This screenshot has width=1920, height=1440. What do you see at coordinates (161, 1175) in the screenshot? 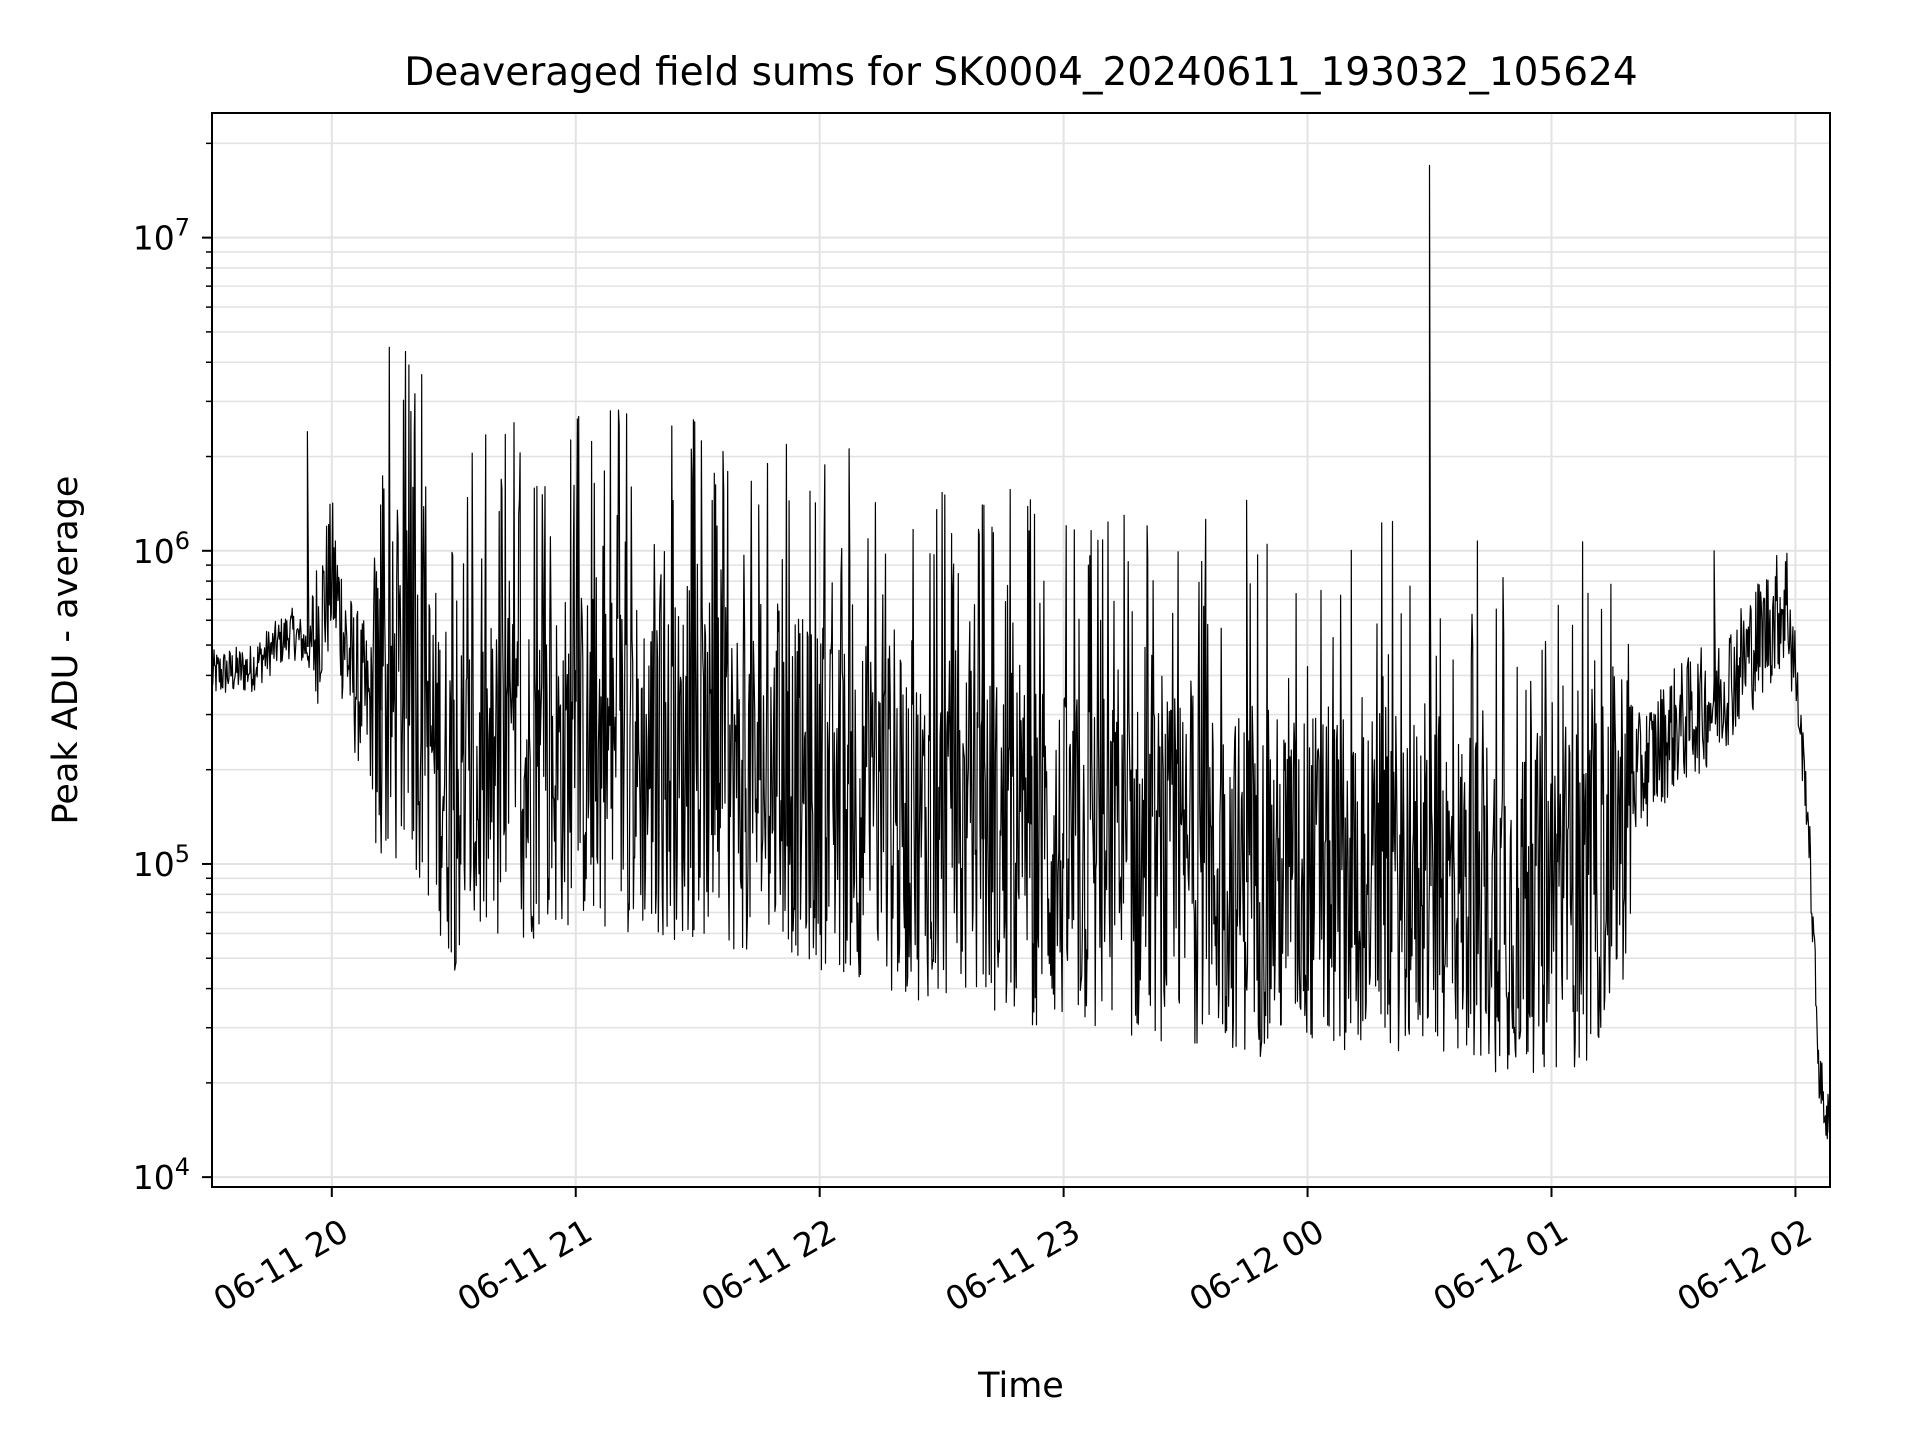
I see `y-tick-label: 10⁴` at bounding box center [161, 1175].